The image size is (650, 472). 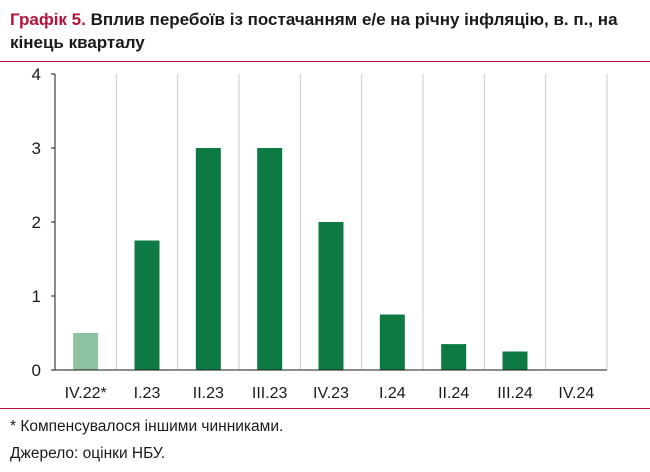 I want to click on y-tick-label: 1, so click(x=36, y=296).